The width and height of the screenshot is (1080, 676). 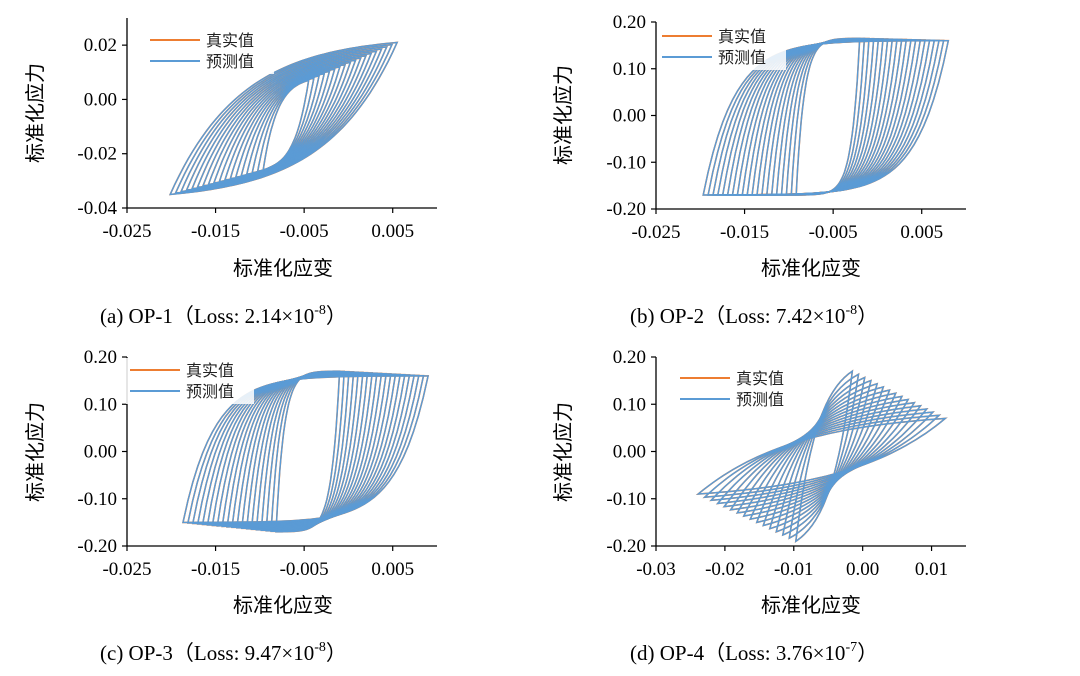 I want to click on x-tick-label: -0.02, so click(x=725, y=569).